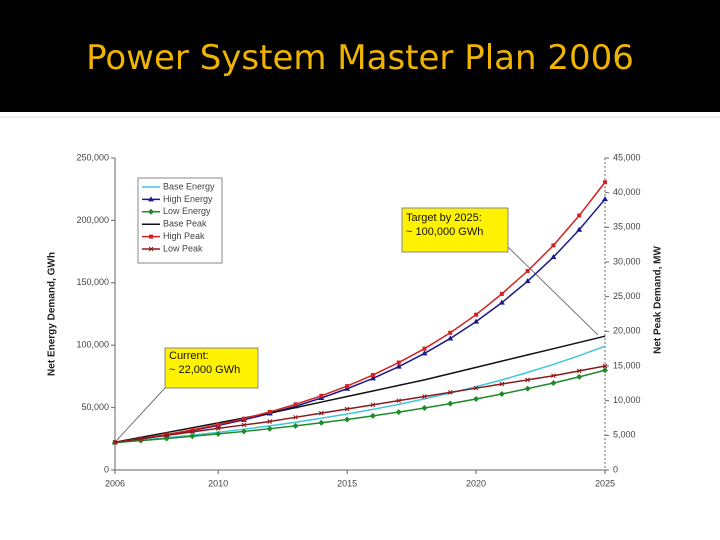 This screenshot has width=720, height=540. Describe the element at coordinates (627, 400) in the screenshot. I see `y2-tick-label: 10,000` at that location.